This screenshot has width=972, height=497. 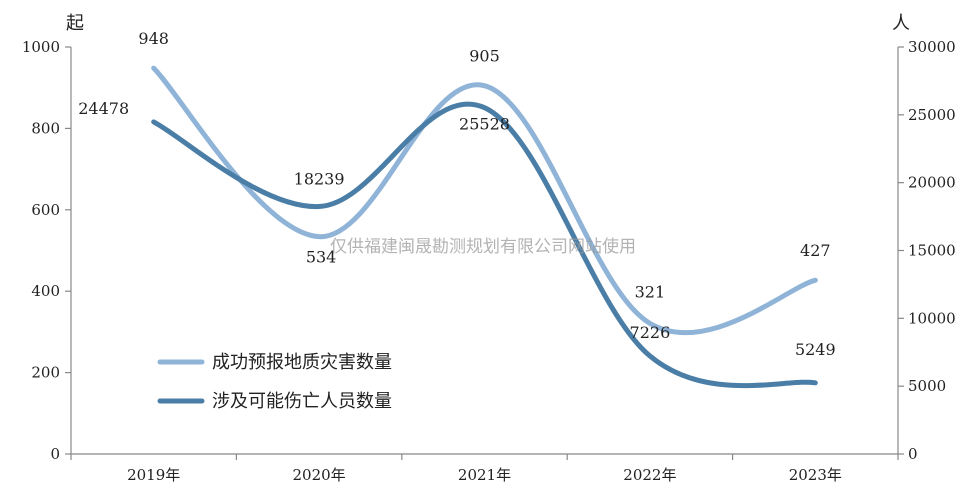 I want to click on left-tick-label: 0, so click(x=55, y=454).